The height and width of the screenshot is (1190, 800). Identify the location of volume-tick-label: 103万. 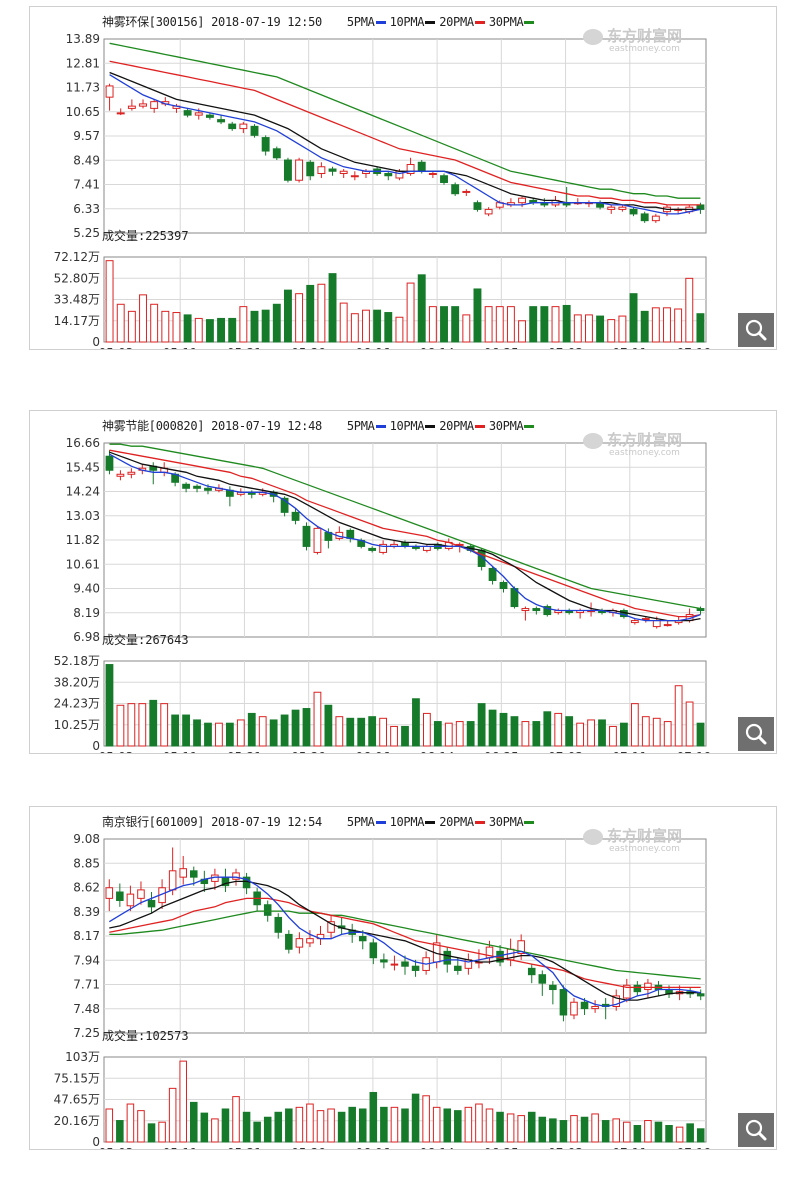
(82, 1057).